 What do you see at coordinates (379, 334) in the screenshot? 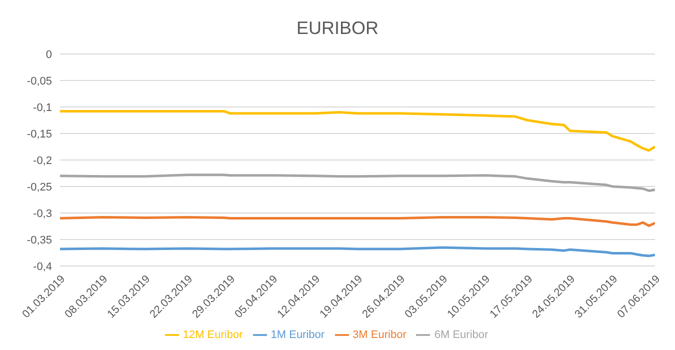
I see `legend-label: 3M Euribor` at bounding box center [379, 334].